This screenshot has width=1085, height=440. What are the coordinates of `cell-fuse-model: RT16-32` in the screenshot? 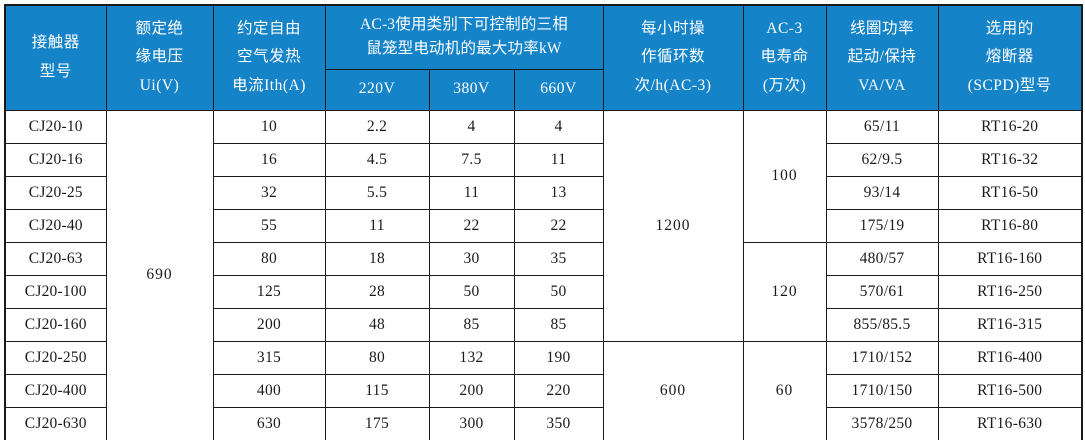 It's located at (1010, 159).